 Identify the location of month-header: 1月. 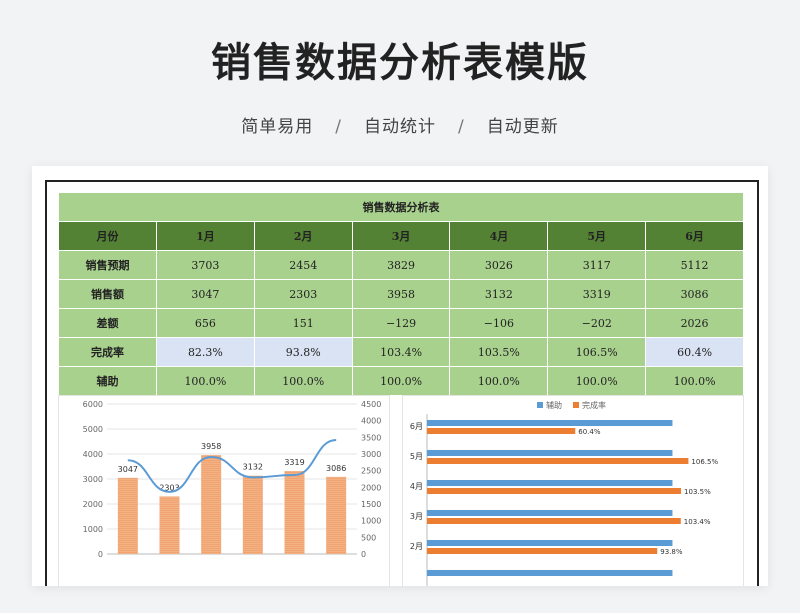
(205, 236).